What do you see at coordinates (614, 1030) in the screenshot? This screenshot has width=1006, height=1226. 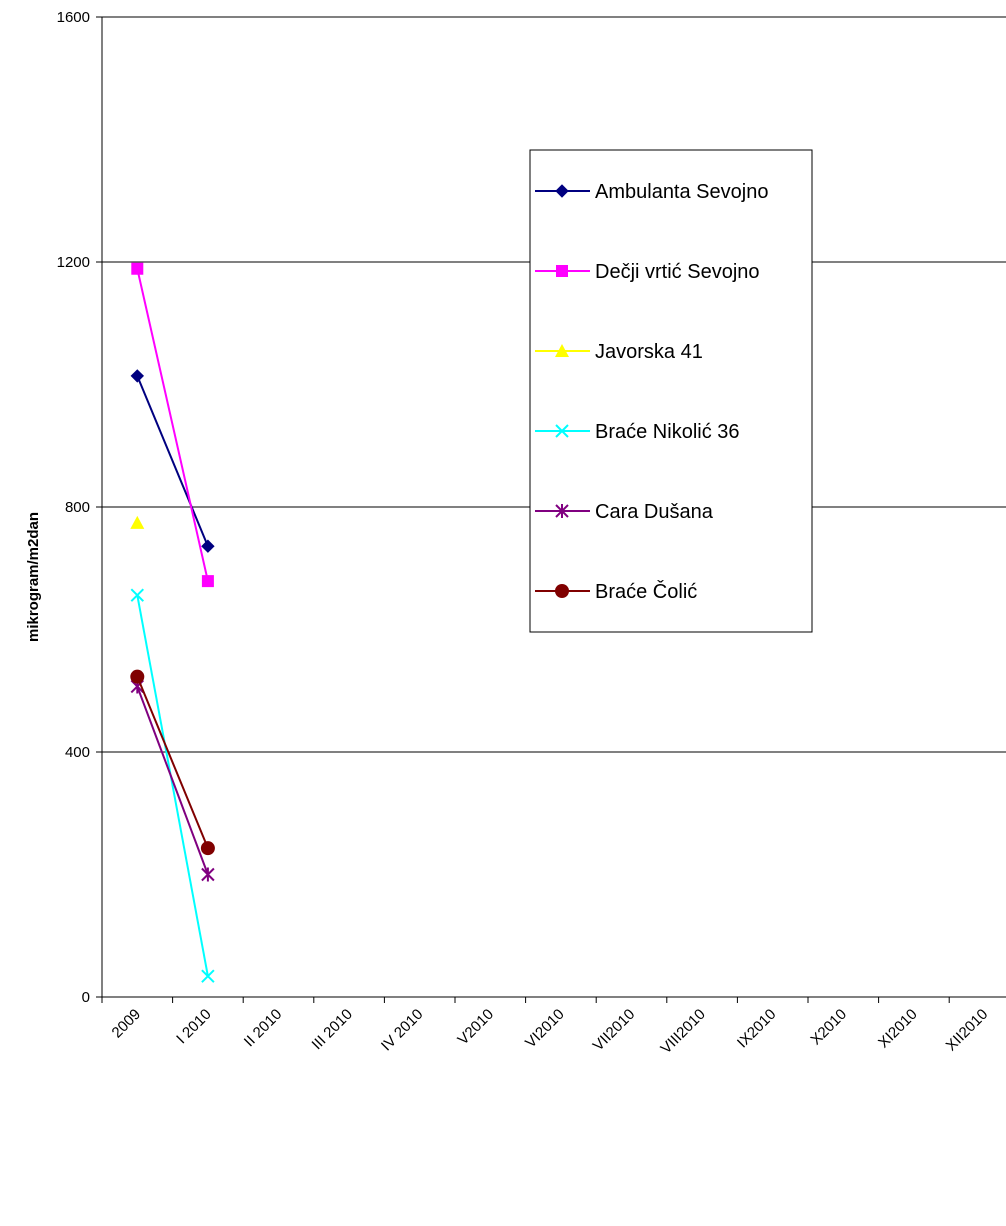 I see `x-tick-label: VII2010` at bounding box center [614, 1030].